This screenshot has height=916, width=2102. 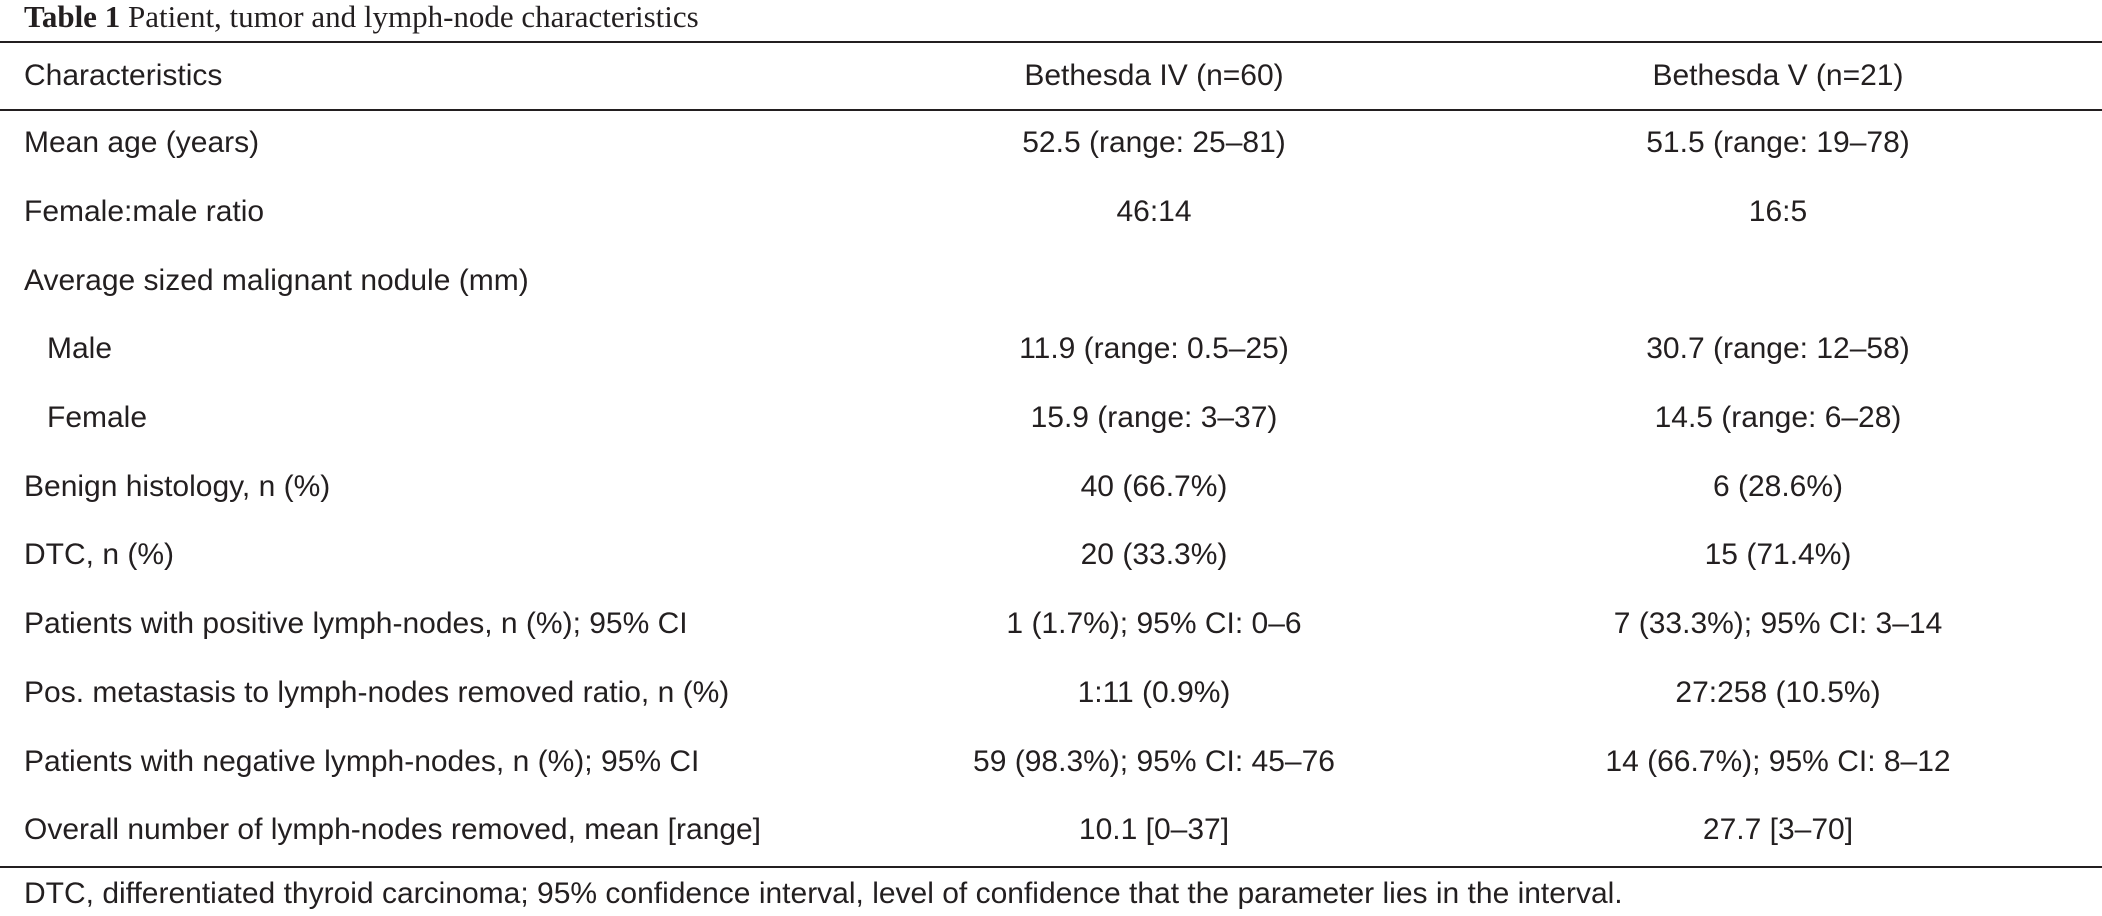 I want to click on header-characteristics: Characteristics, so click(x=123, y=75).